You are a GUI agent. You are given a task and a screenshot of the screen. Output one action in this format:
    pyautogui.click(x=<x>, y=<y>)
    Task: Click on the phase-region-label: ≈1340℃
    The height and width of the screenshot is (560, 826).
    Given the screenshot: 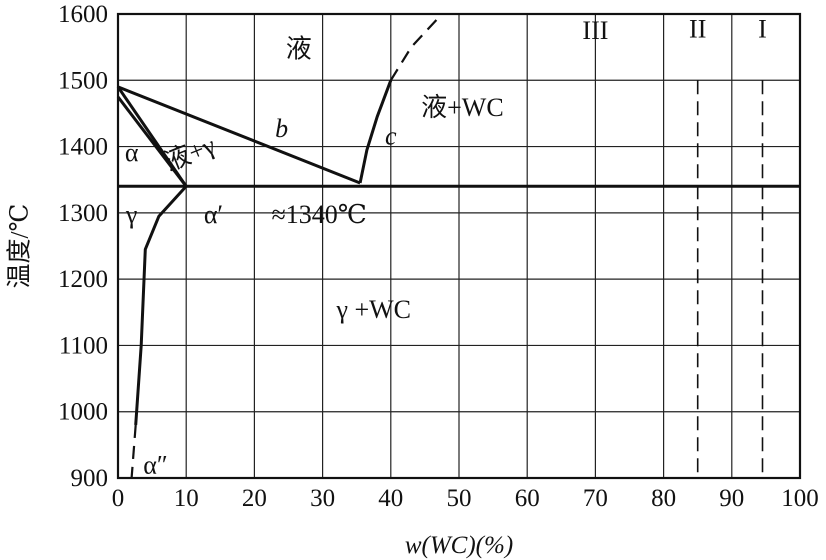 What is the action you would take?
    pyautogui.click(x=319, y=214)
    